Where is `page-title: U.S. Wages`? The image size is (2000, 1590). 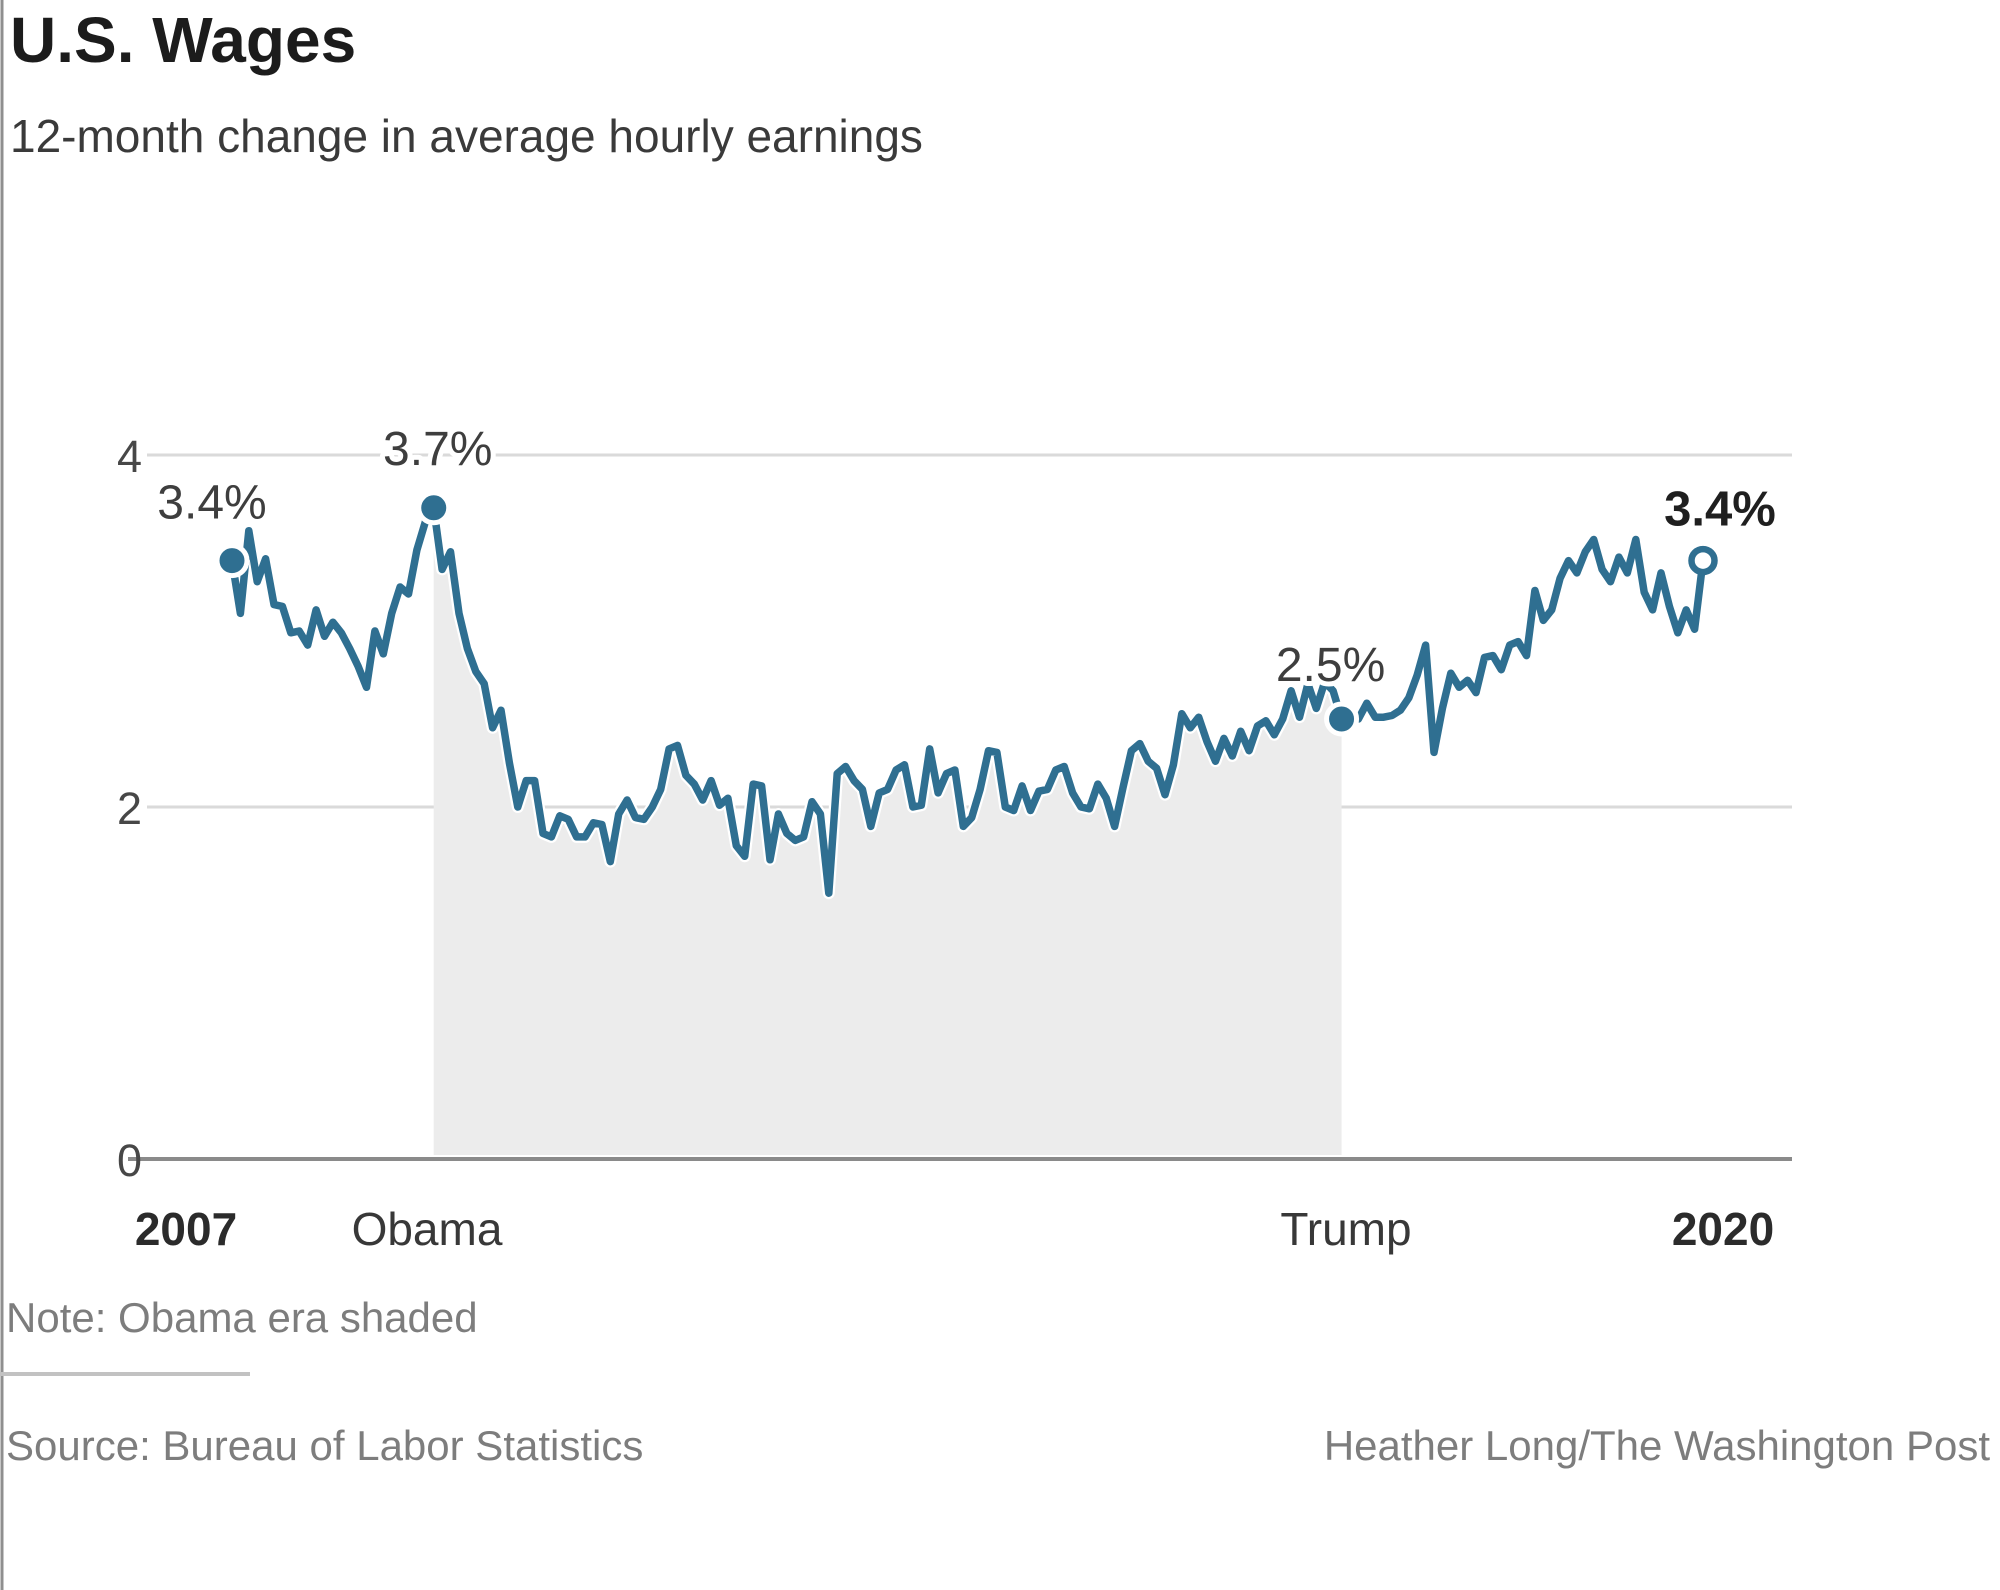
page-title: U.S. Wages is located at coordinates (183, 40).